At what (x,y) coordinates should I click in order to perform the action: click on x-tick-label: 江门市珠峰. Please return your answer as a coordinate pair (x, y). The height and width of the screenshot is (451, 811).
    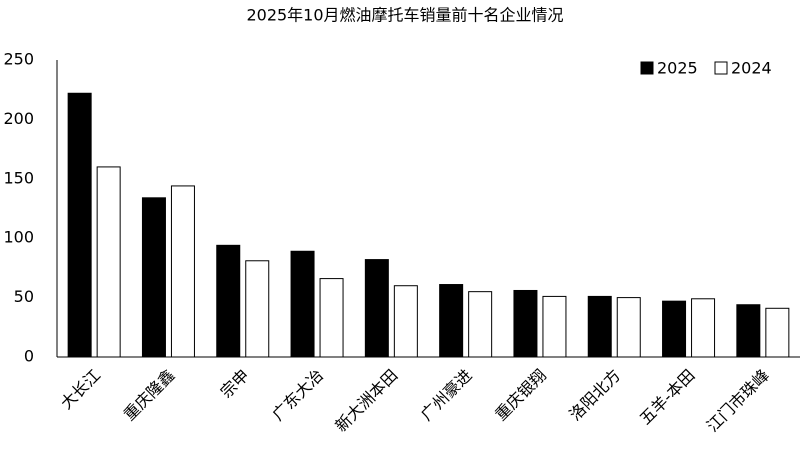
    Looking at the image, I should click on (738, 401).